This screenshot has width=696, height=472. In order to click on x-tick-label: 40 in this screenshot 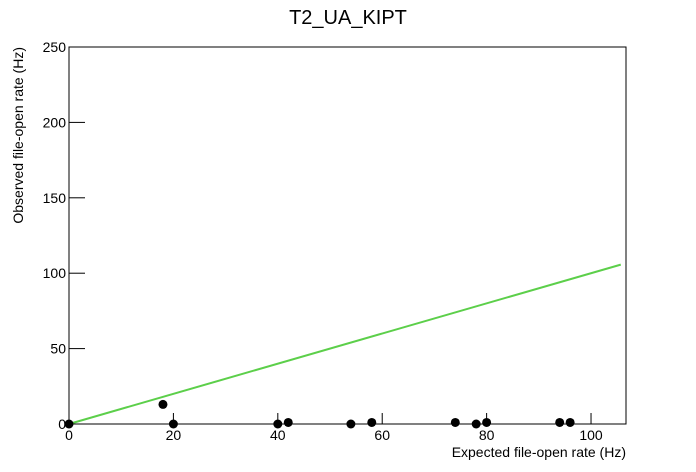, I will do `click(278, 435)`.